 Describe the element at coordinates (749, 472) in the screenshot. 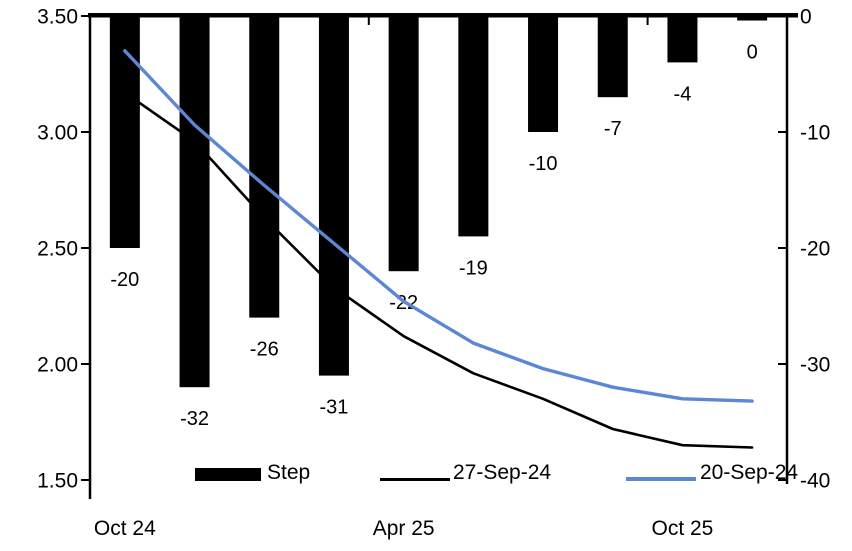

I see `legend-label-20sep: 20-Sep-24` at that location.